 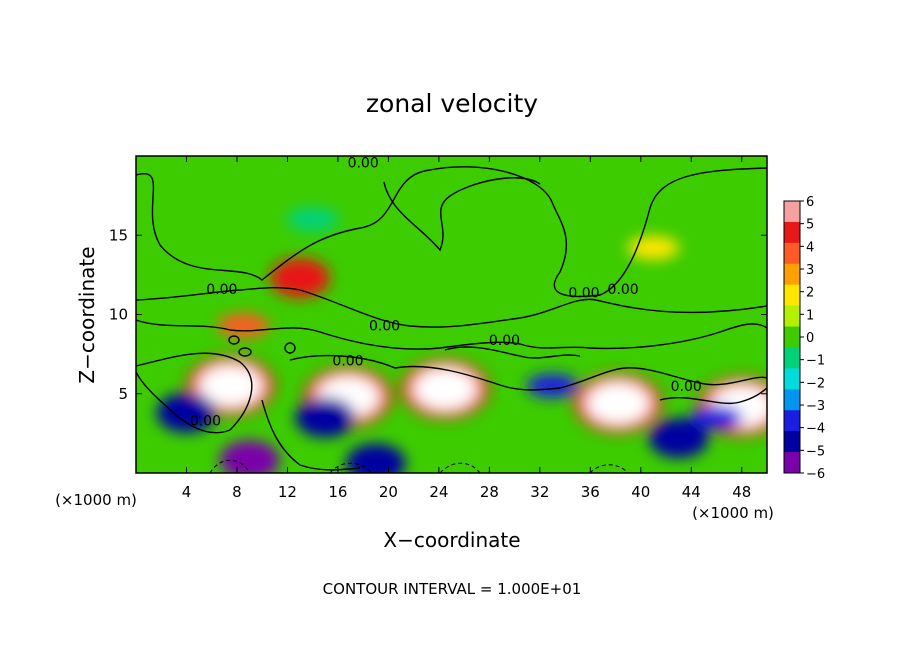 I want to click on y-tick-label: 10, so click(x=118, y=315).